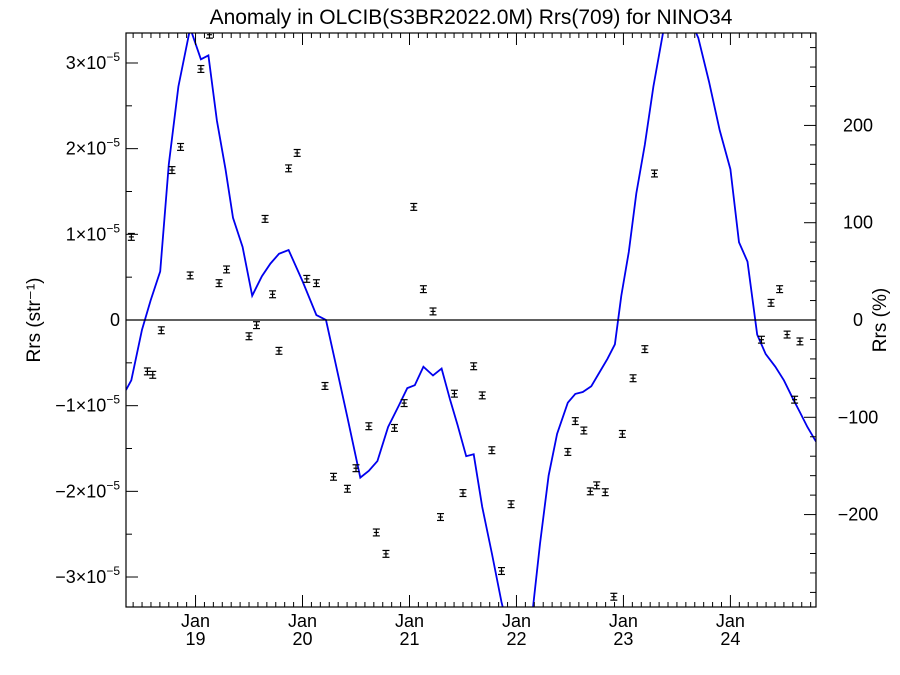 The image size is (900, 675). Describe the element at coordinates (93, 61) in the screenshot. I see `y-left-tick-label: 3×10⁻⁵` at that location.